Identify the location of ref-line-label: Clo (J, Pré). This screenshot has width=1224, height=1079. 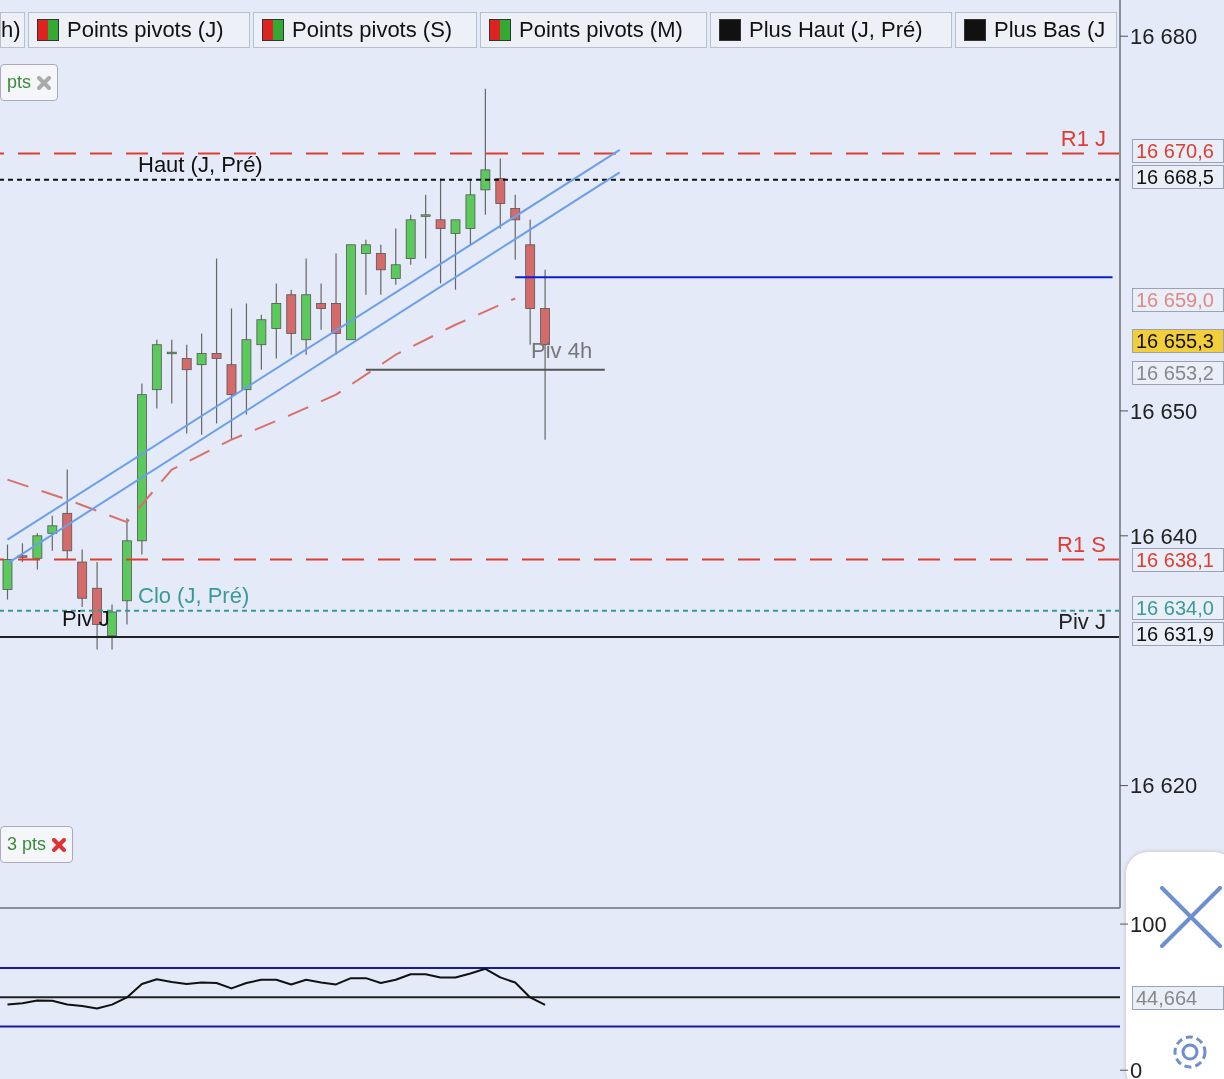
(194, 595).